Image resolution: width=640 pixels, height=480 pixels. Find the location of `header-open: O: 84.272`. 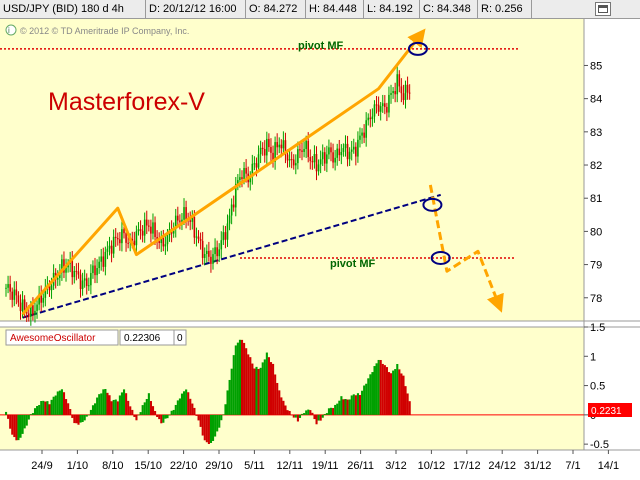

header-open: O: 84.272 is located at coordinates (276, 9).